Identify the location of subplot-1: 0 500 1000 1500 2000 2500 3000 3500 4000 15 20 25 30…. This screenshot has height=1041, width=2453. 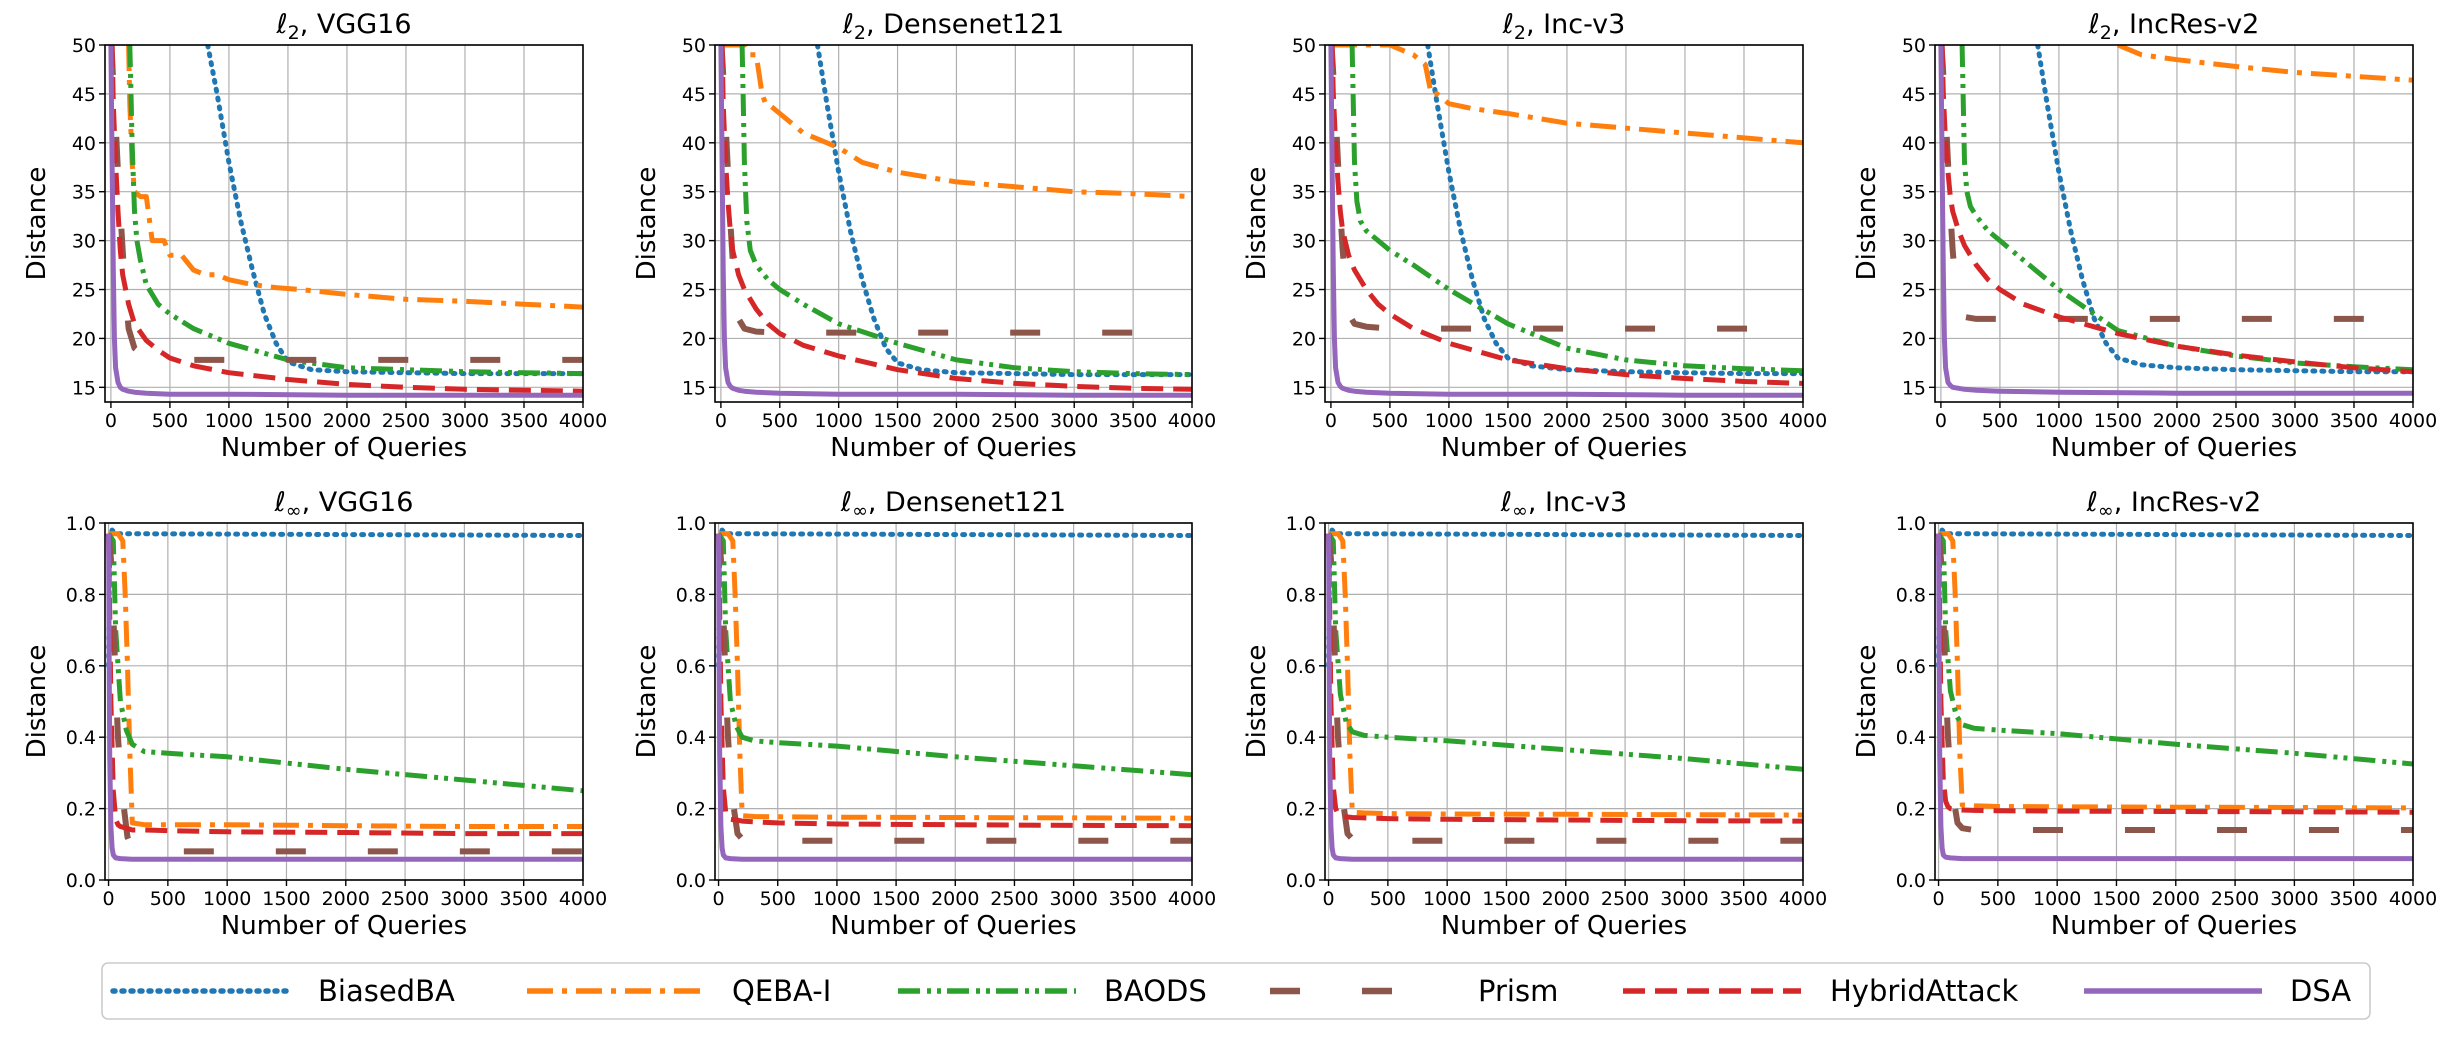
(314, 236).